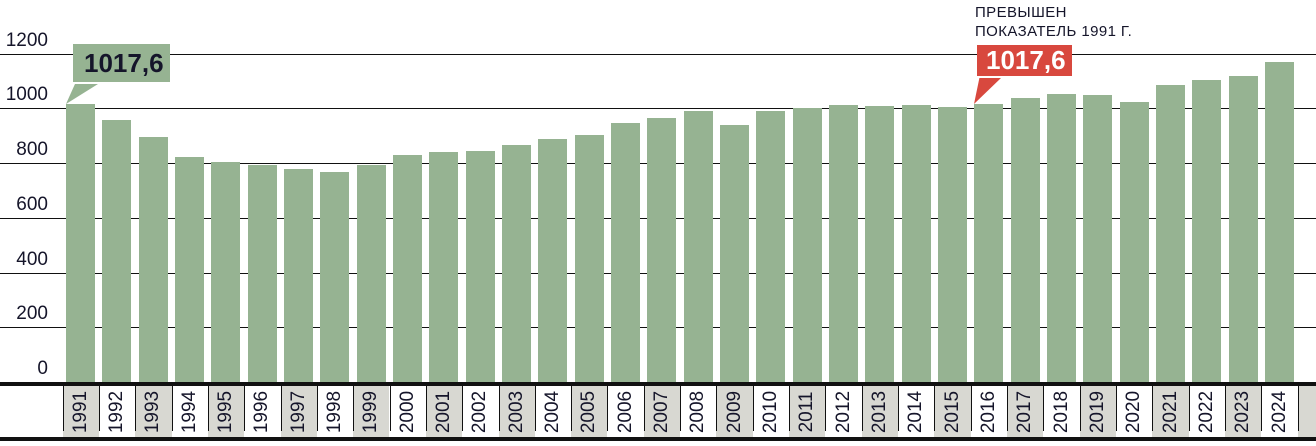 The width and height of the screenshot is (1316, 446). I want to click on x-tick-label-1994: 1994, so click(189, 411).